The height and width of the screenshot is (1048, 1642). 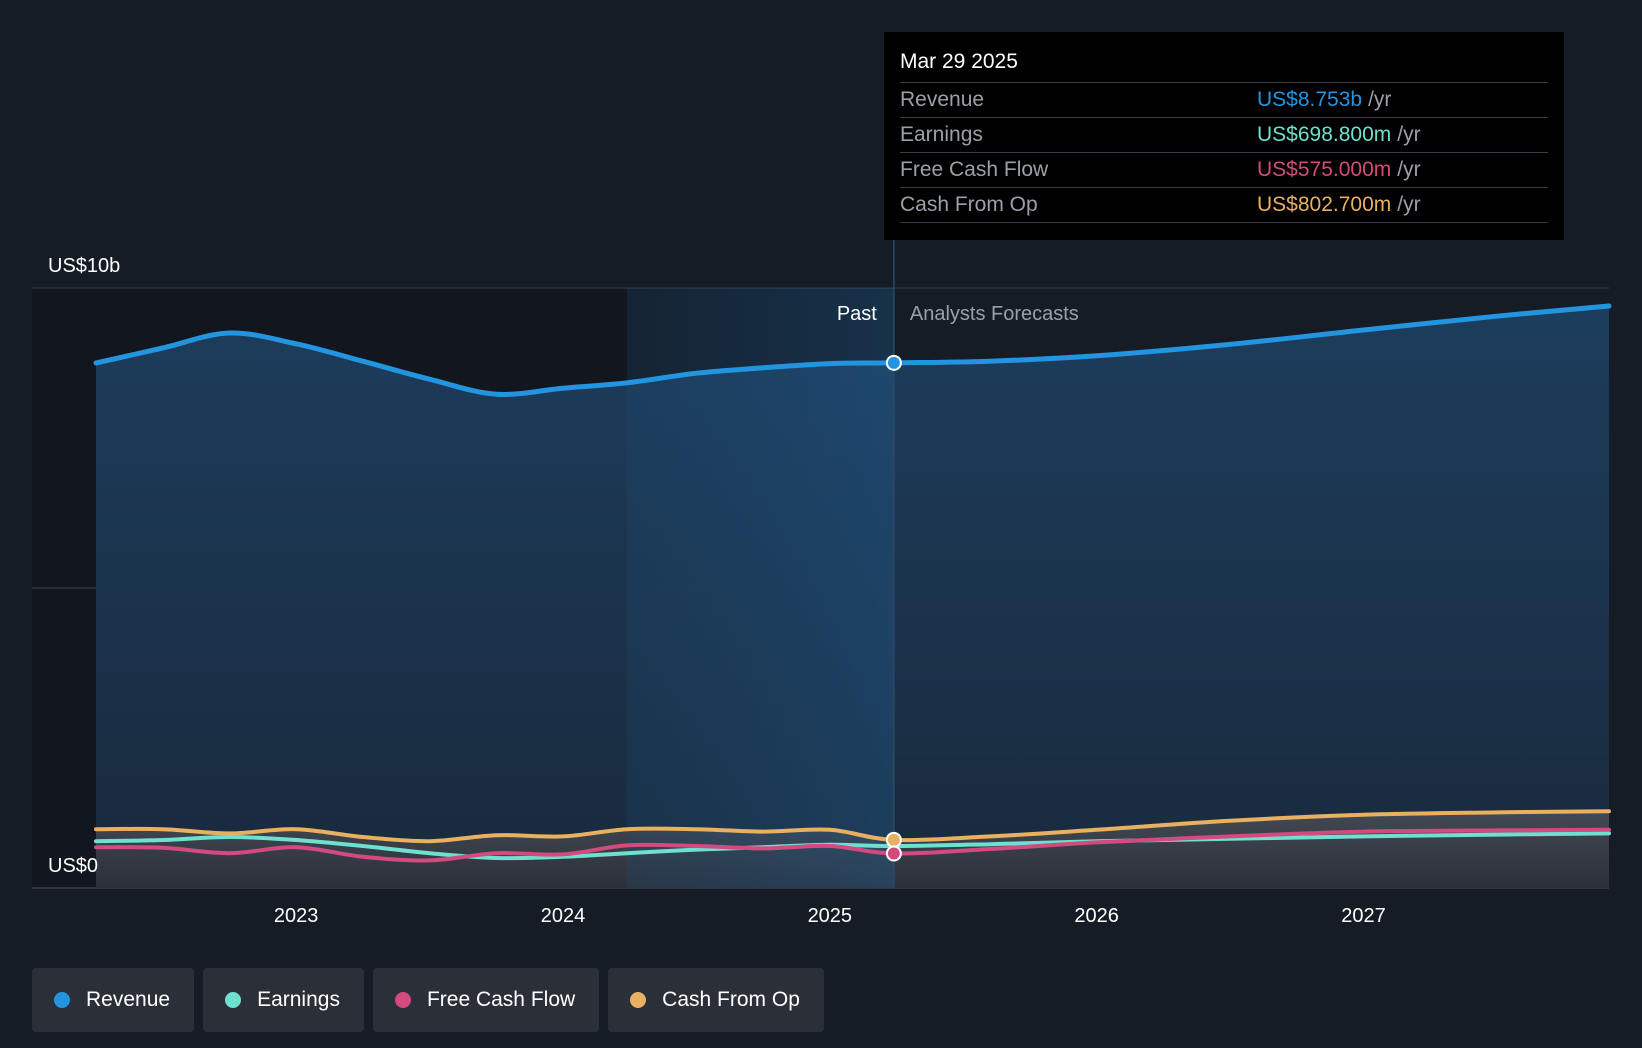 What do you see at coordinates (501, 999) in the screenshot?
I see `legend-label: Free Cash Flow` at bounding box center [501, 999].